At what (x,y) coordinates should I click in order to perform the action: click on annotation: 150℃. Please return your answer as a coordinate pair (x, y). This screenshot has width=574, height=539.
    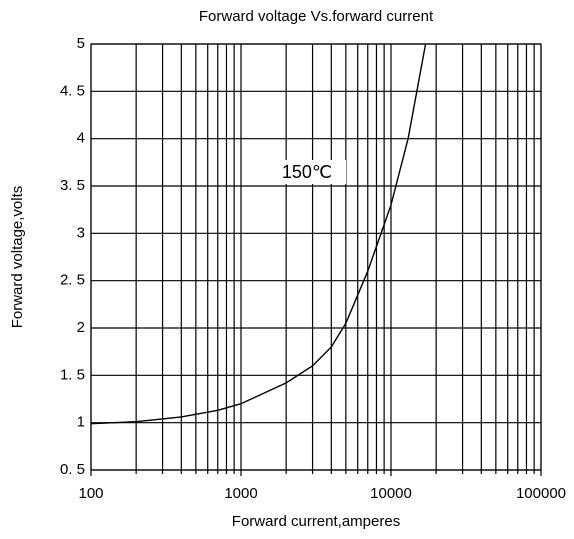
    Looking at the image, I should click on (307, 172).